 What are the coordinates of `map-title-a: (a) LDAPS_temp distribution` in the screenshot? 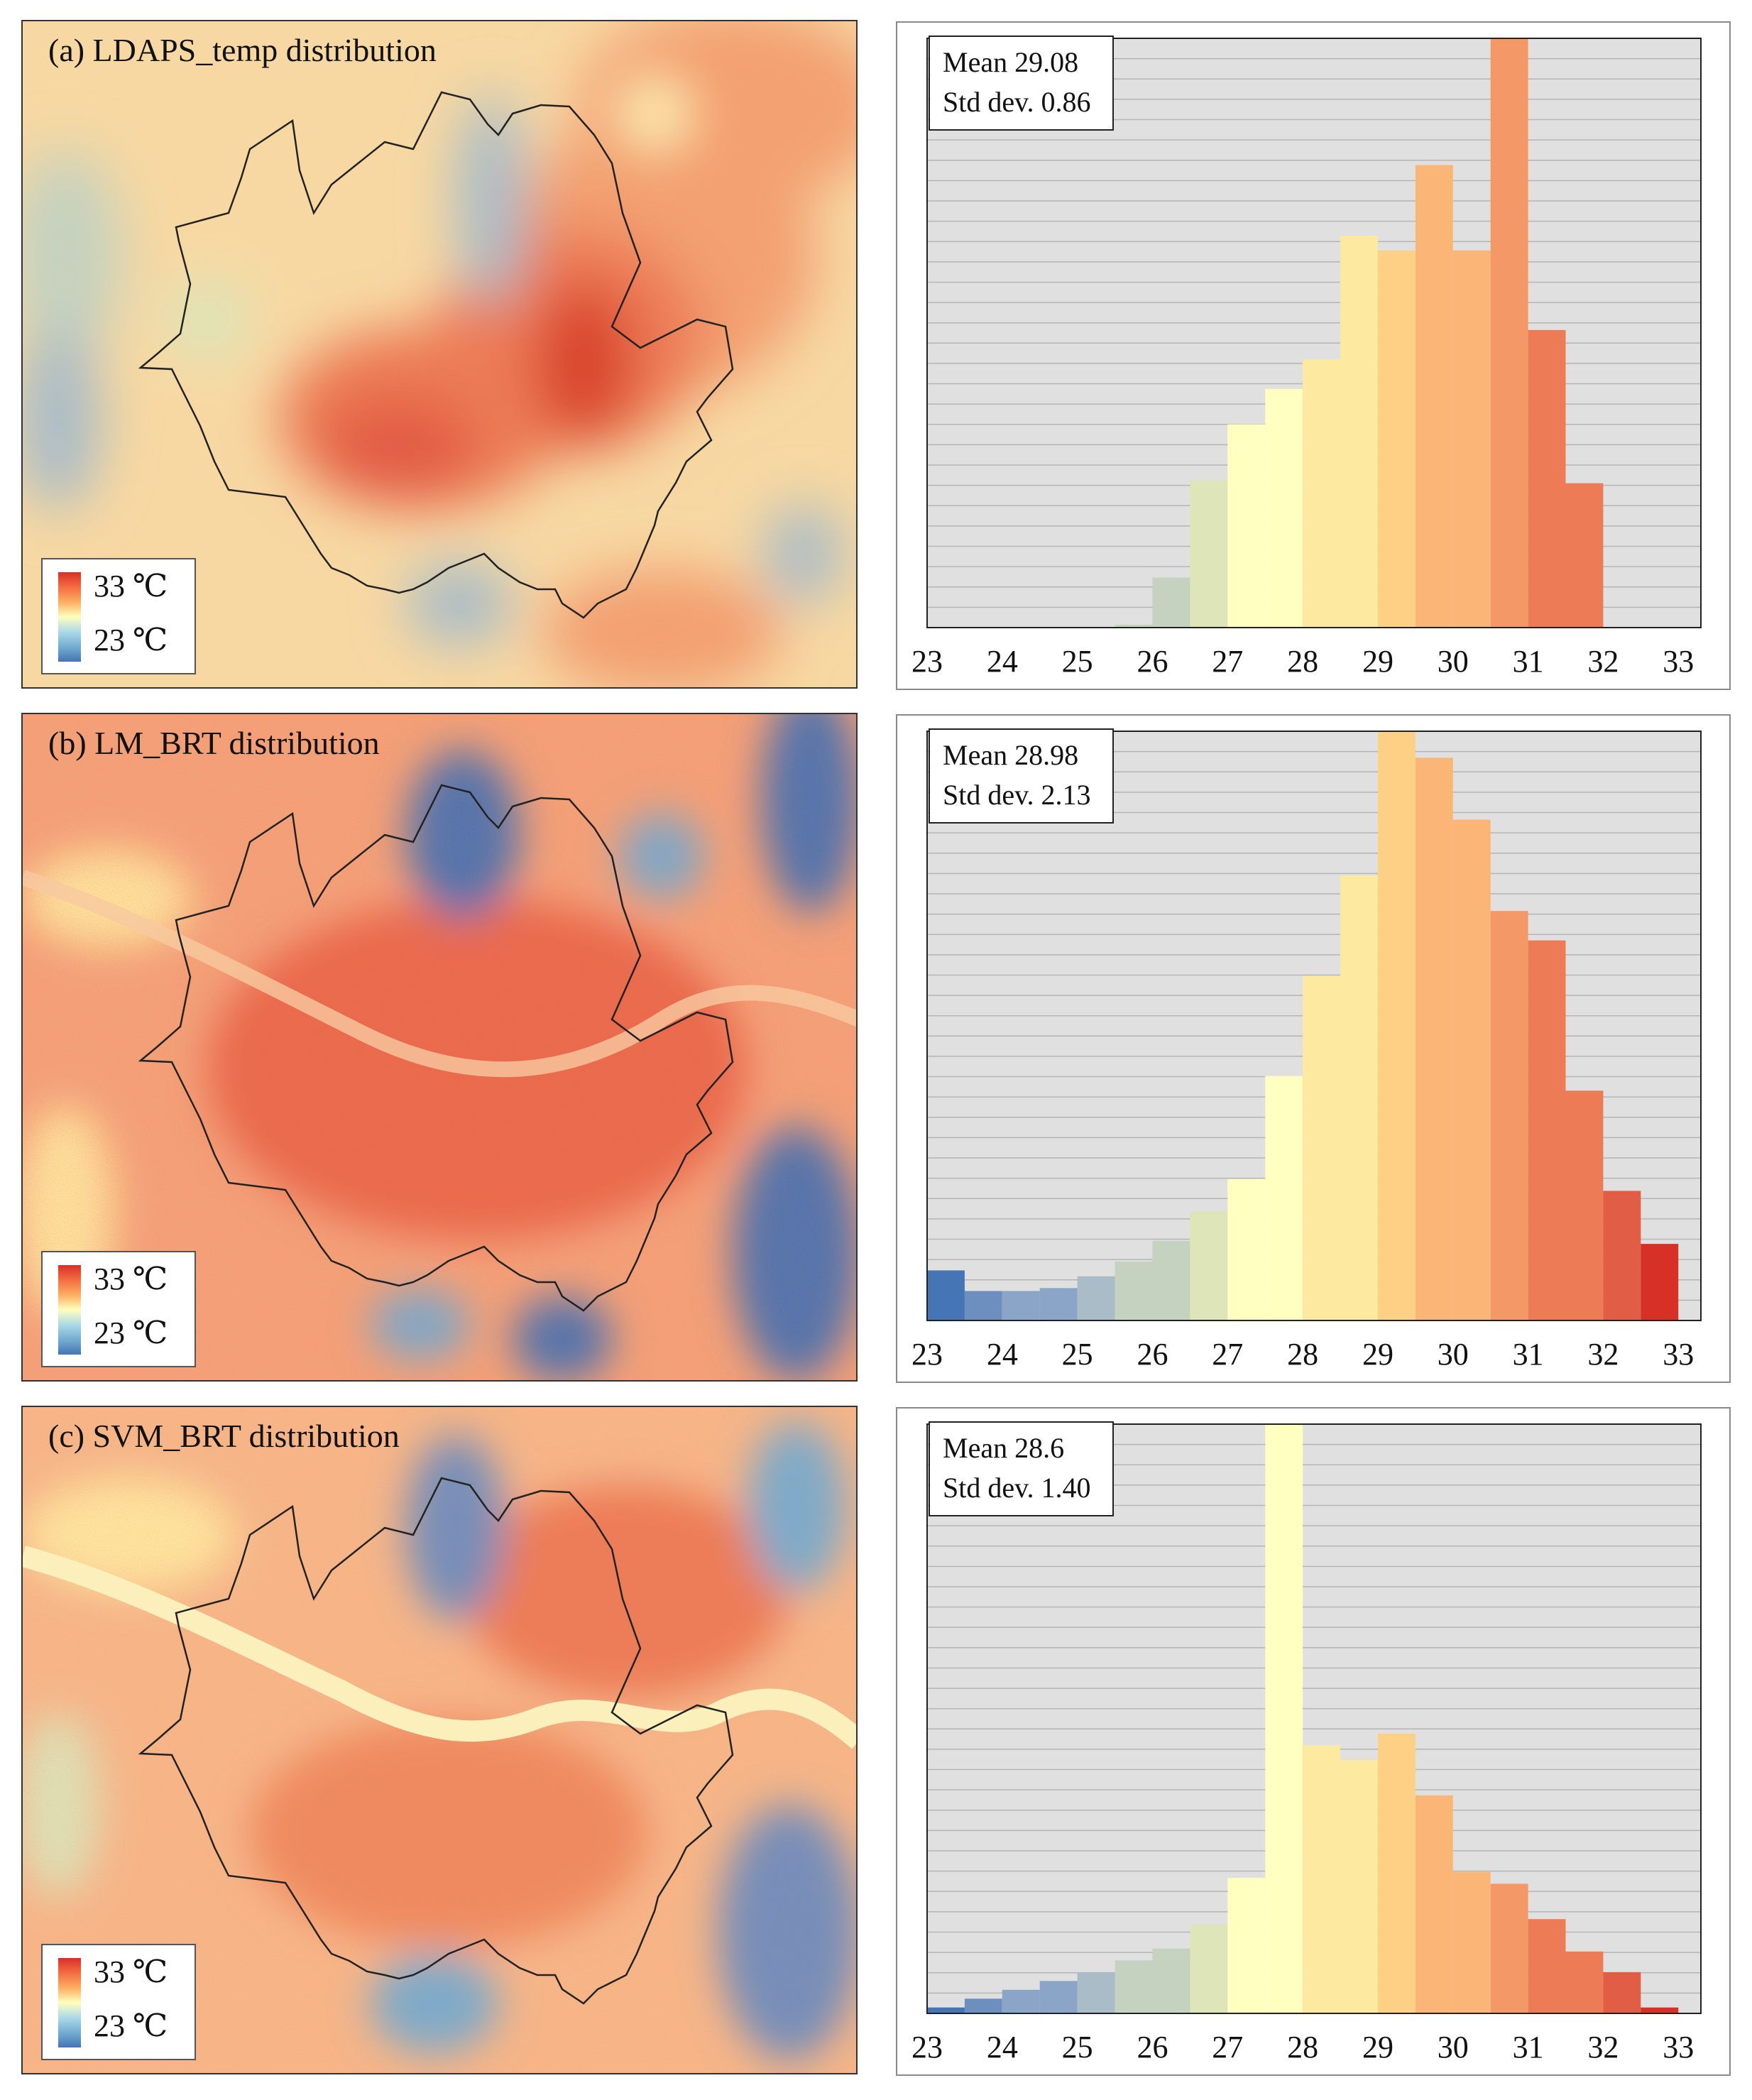 It's located at (243, 50).